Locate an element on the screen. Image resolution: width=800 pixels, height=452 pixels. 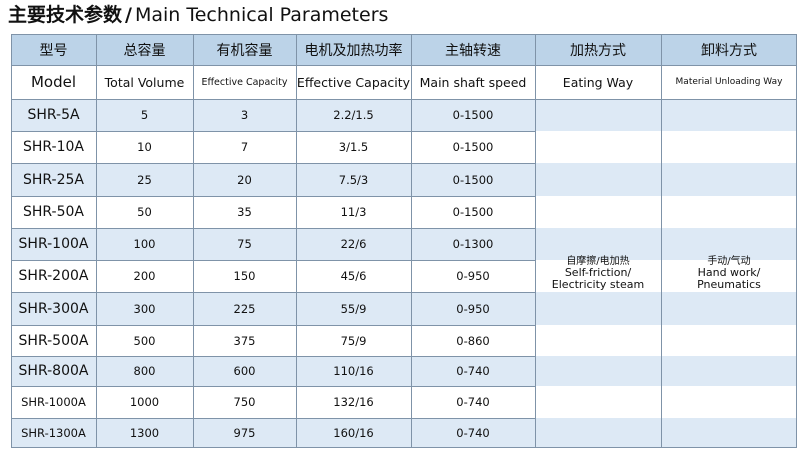
table-cell-effective-capacity: 20 is located at coordinates (244, 179).